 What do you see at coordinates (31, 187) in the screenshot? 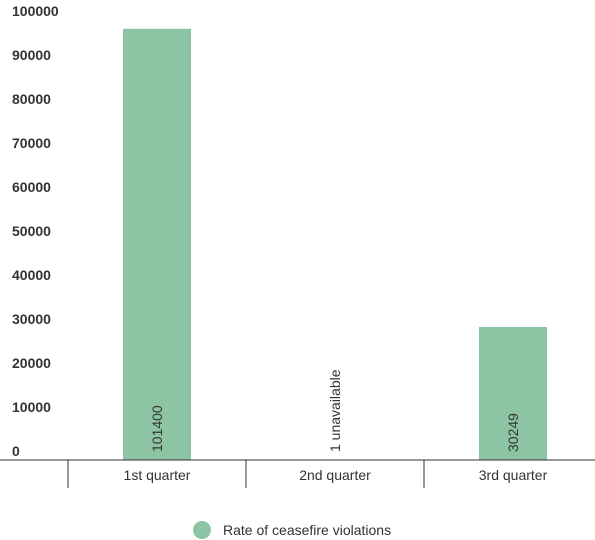
I see `y-tick-label: 60000` at bounding box center [31, 187].